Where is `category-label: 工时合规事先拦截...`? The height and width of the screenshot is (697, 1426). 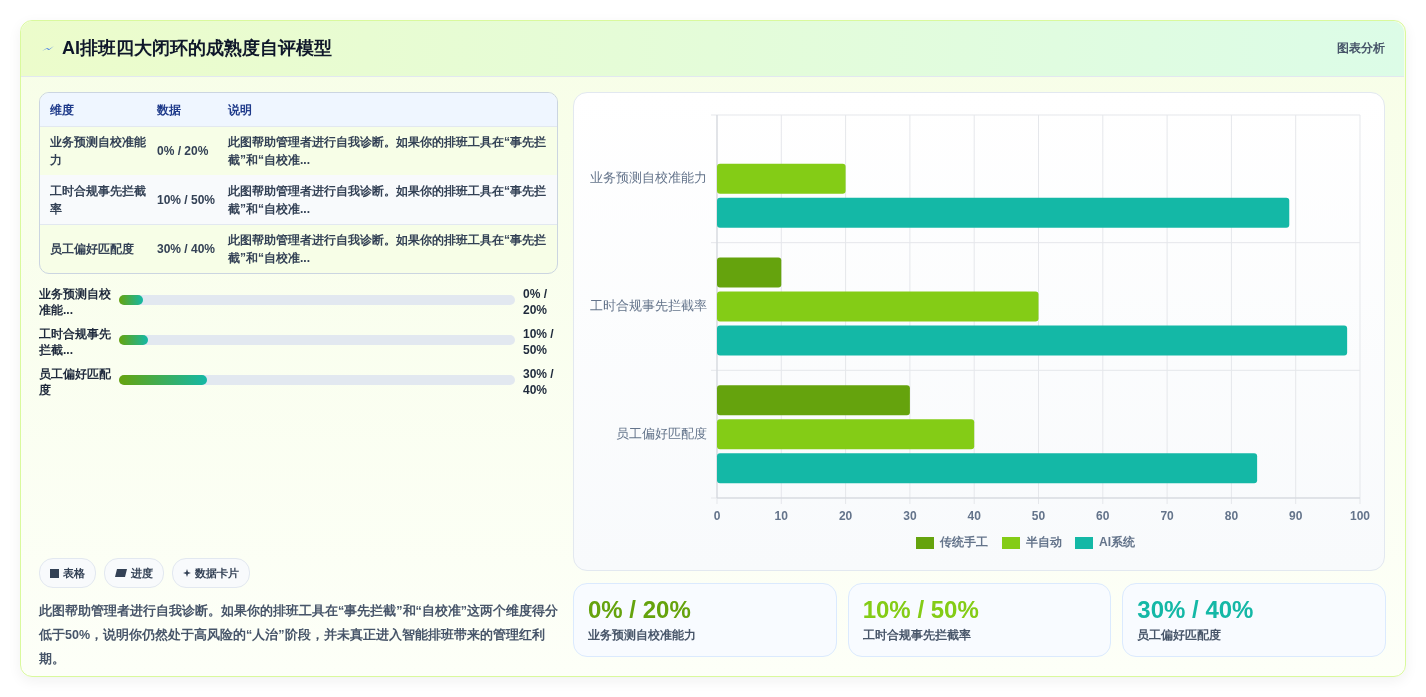
category-label: 工时合规事先拦截... is located at coordinates (75, 342).